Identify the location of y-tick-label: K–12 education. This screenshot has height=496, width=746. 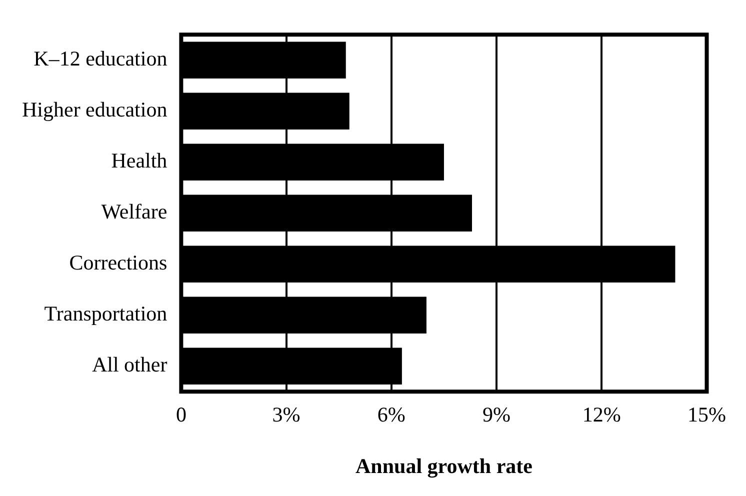
(101, 58).